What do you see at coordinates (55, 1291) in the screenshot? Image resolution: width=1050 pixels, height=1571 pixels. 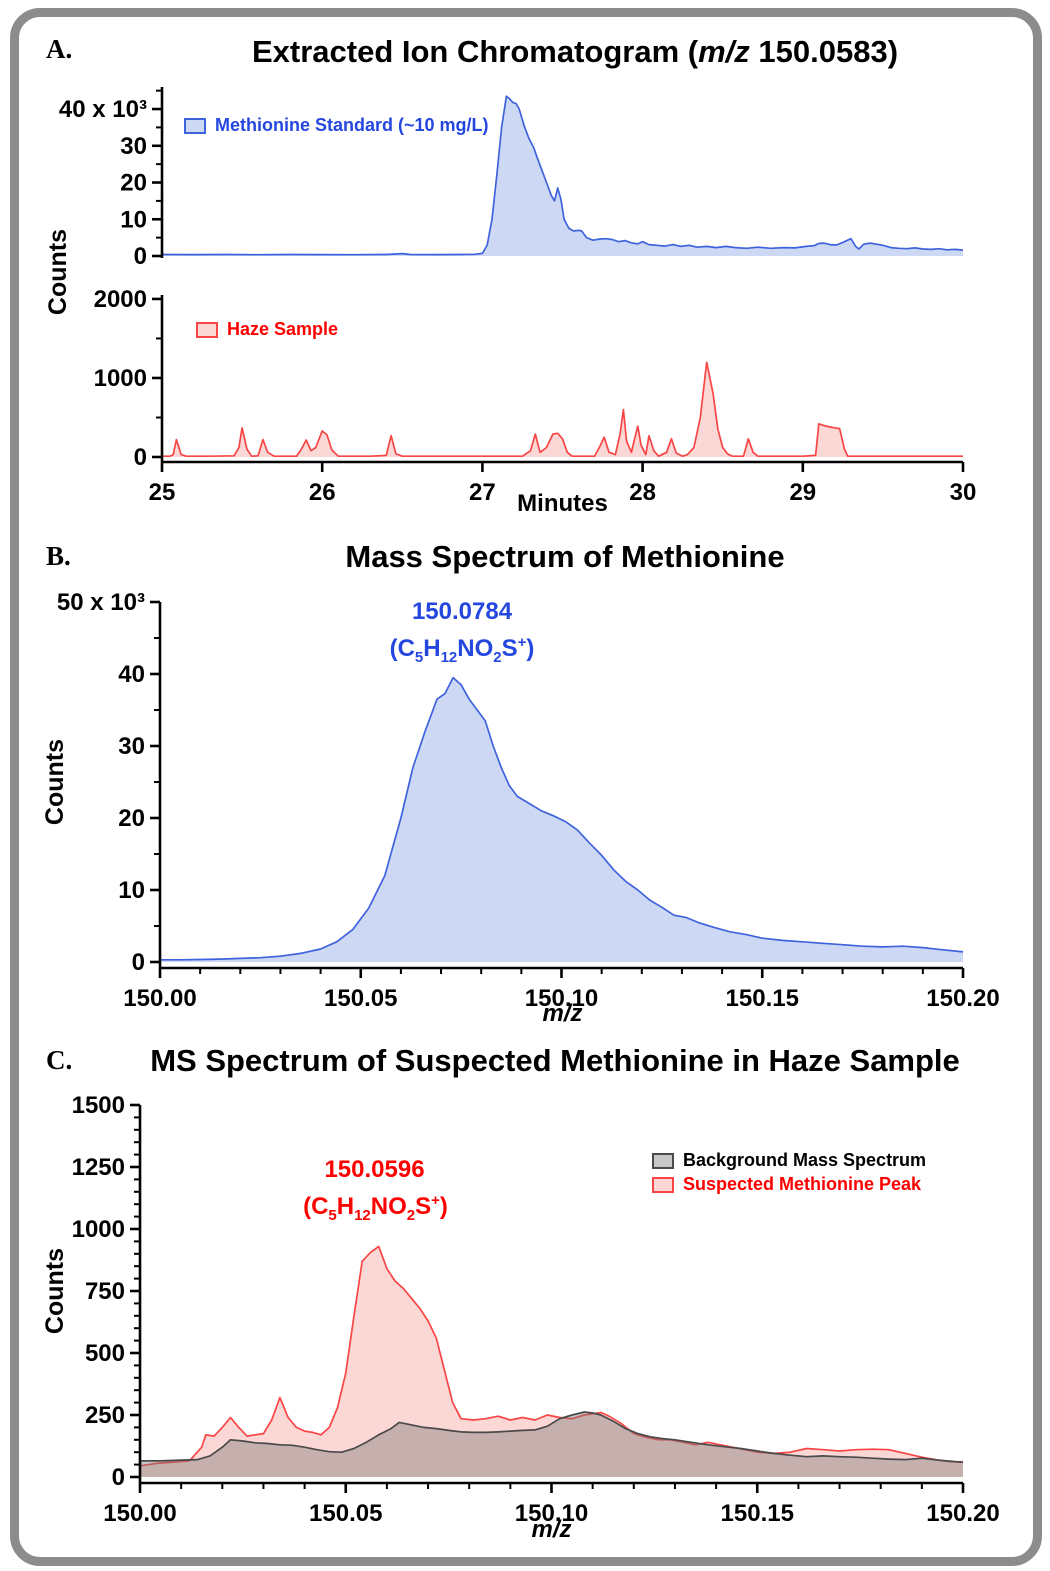 I see `panel-c-y-axis-title: Counts` at bounding box center [55, 1291].